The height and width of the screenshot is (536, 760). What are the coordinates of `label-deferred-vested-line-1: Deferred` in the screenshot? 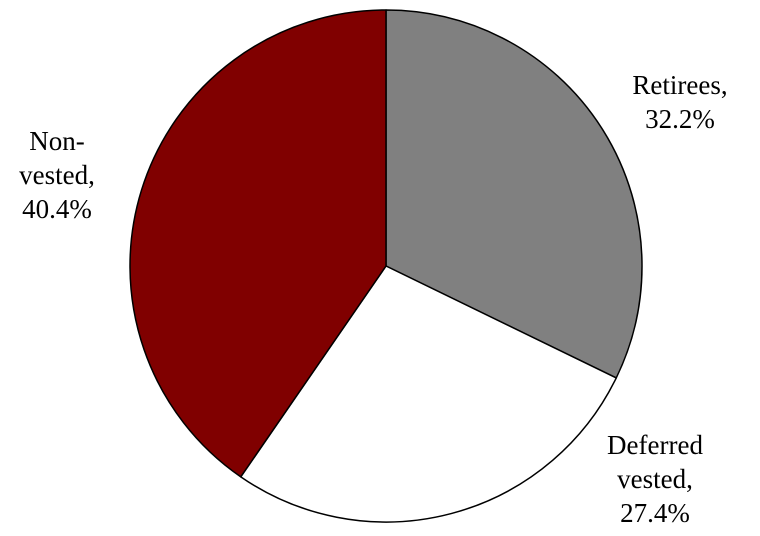 It's located at (655, 445).